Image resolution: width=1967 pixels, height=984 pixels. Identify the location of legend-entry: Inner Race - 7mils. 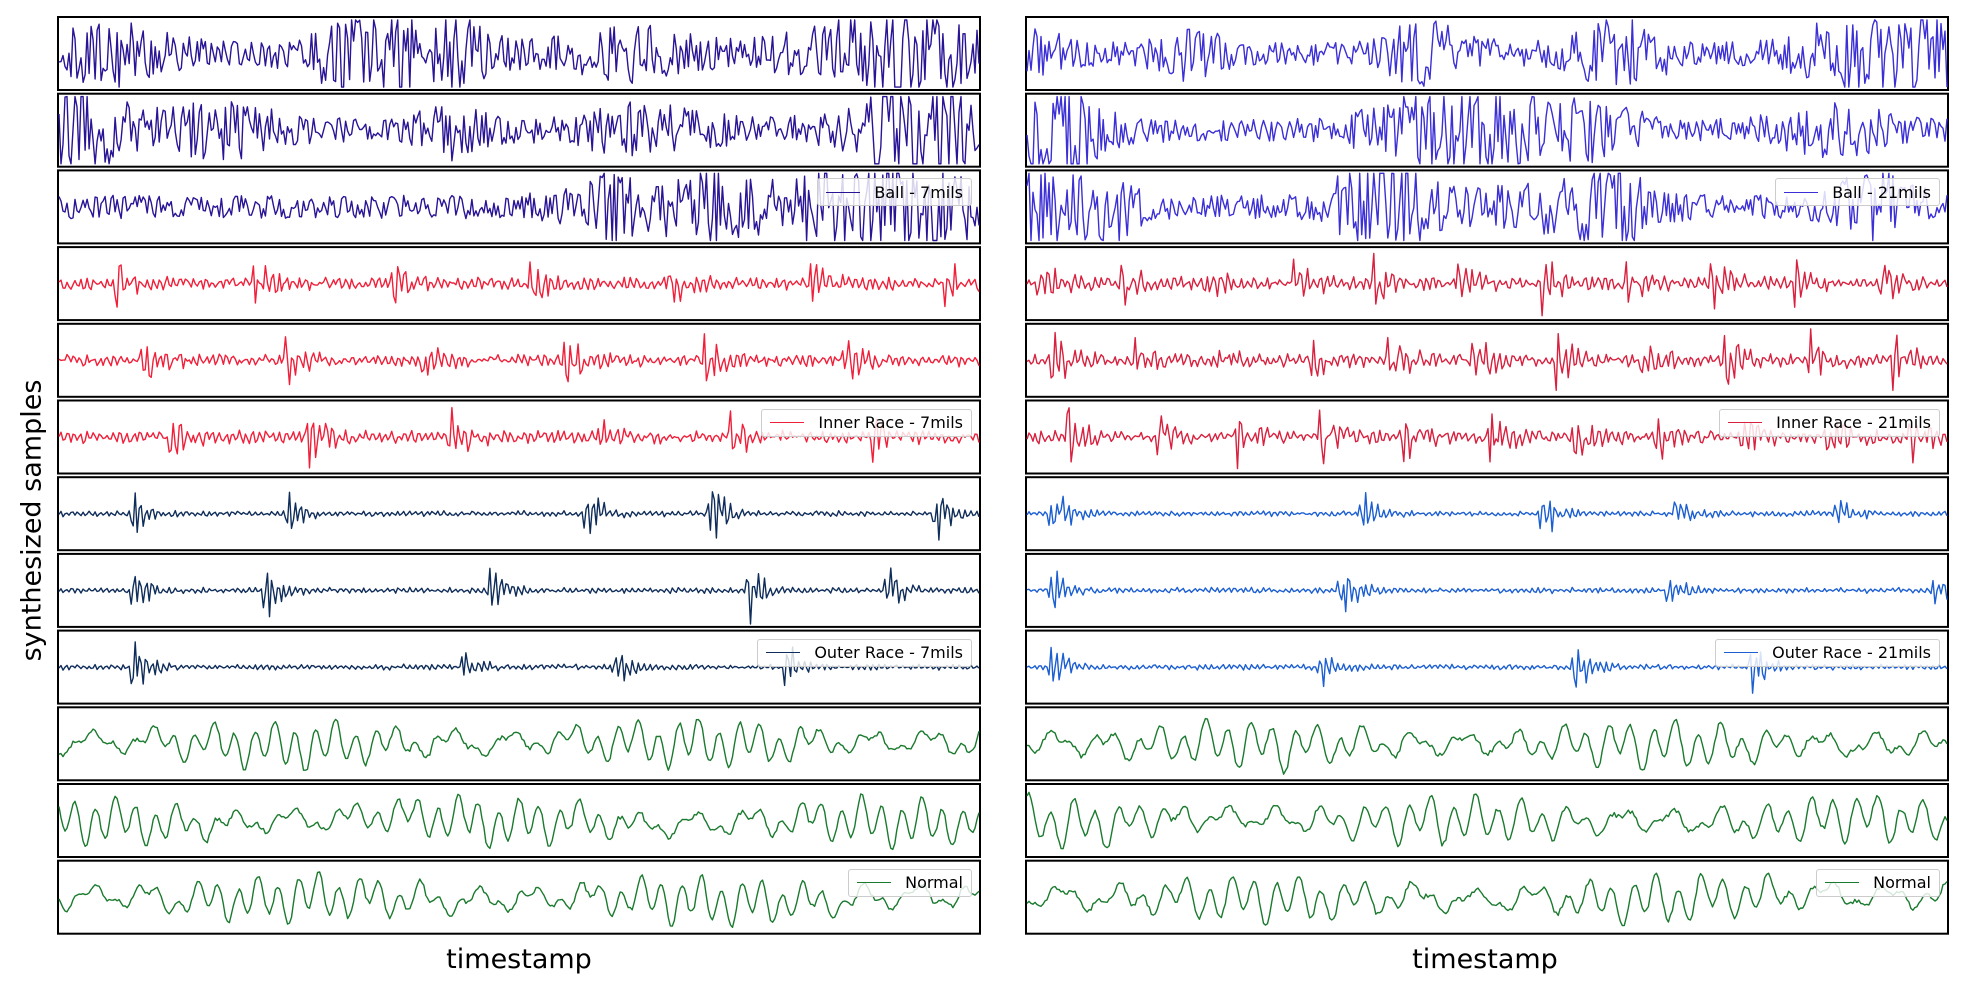
(866, 422).